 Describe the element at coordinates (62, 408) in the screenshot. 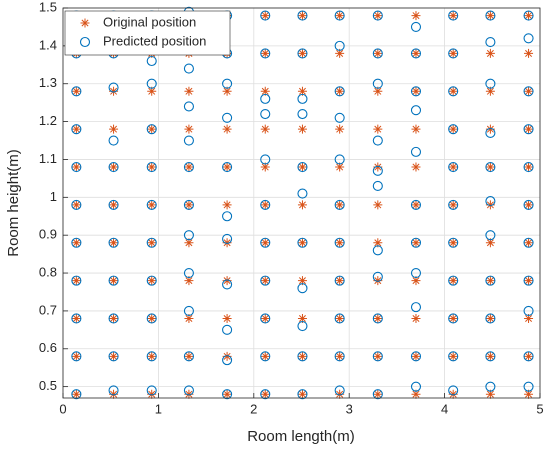

I see `x-tick-label: 0` at that location.